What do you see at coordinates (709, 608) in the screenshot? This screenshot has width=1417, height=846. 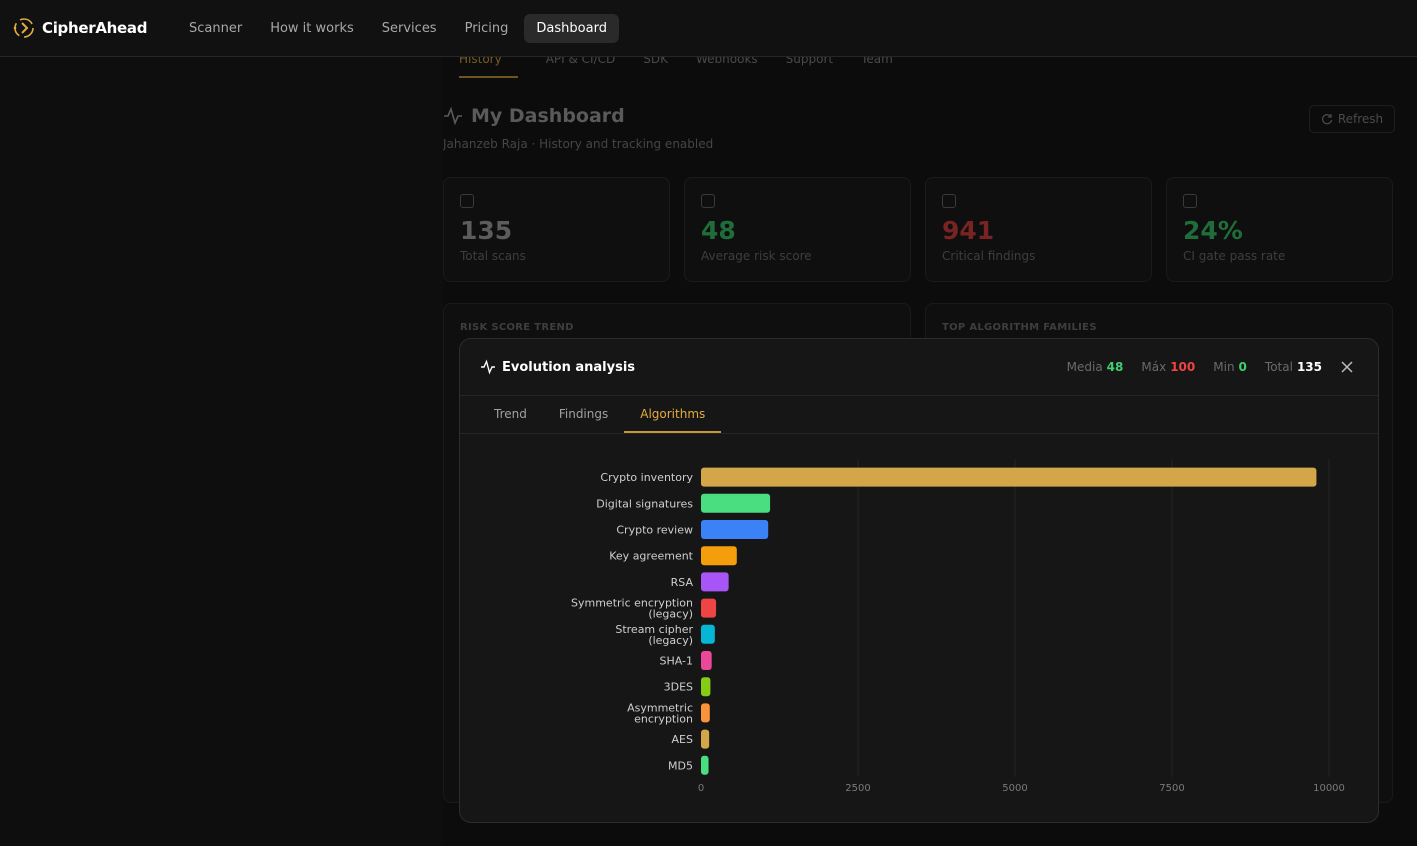 I see `bar-symmetric-encryption-legacy` at bounding box center [709, 608].